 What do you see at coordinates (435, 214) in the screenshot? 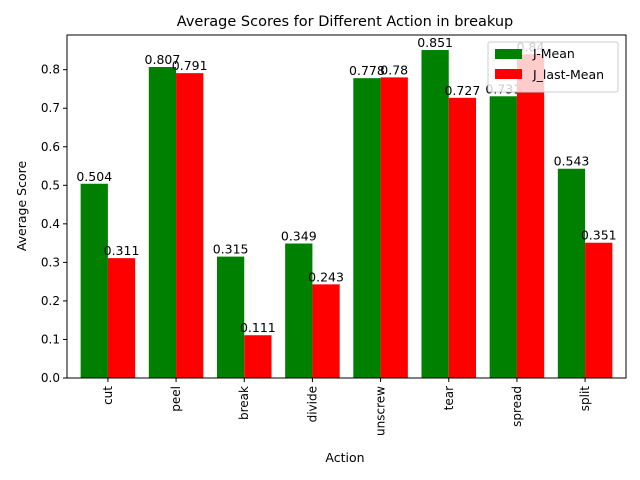
I see `bar-j-mean-tear` at bounding box center [435, 214].